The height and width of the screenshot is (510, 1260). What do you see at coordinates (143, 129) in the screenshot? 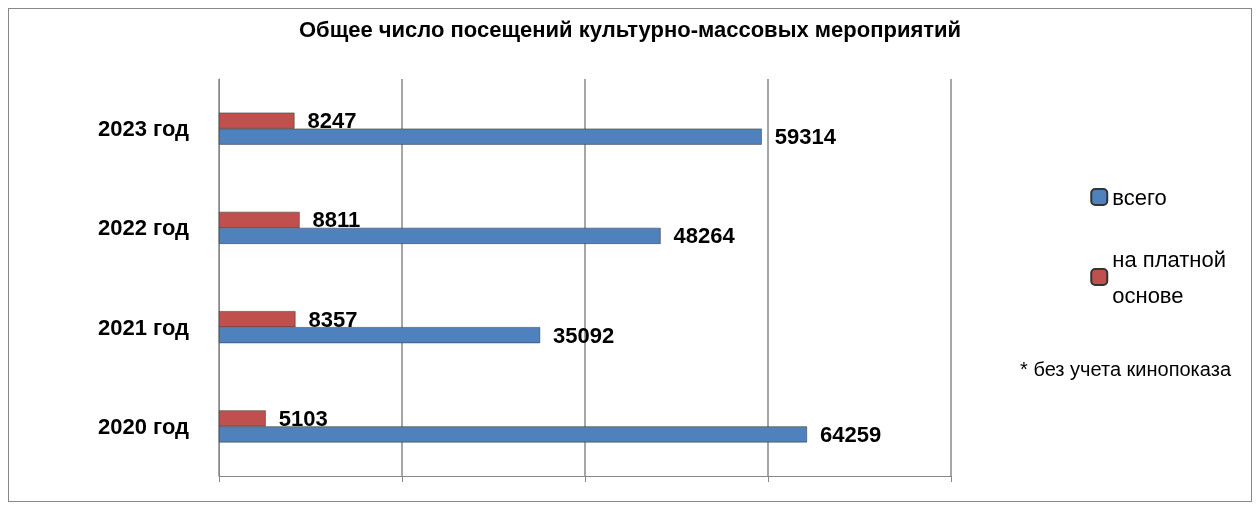
I see `y-tick-label: 2023 год` at bounding box center [143, 129].